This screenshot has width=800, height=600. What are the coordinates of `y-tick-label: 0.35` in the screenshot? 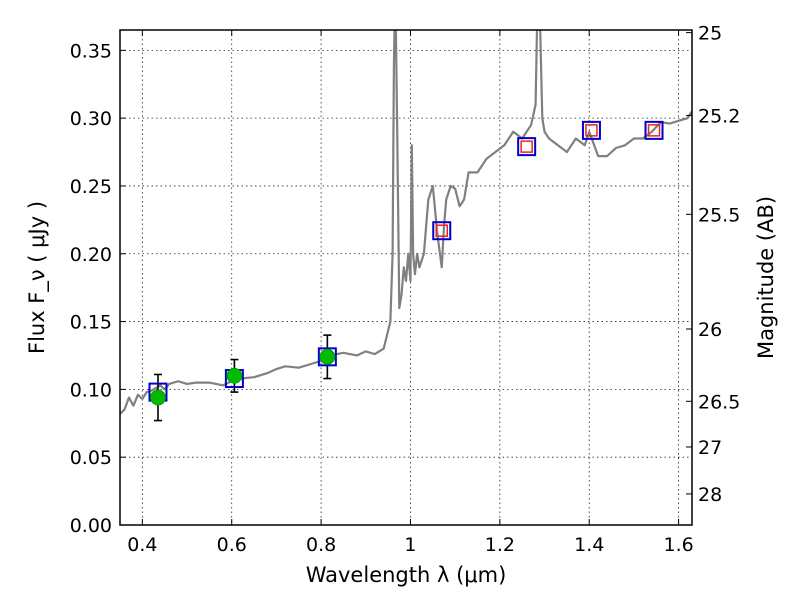 It's located at (91, 51).